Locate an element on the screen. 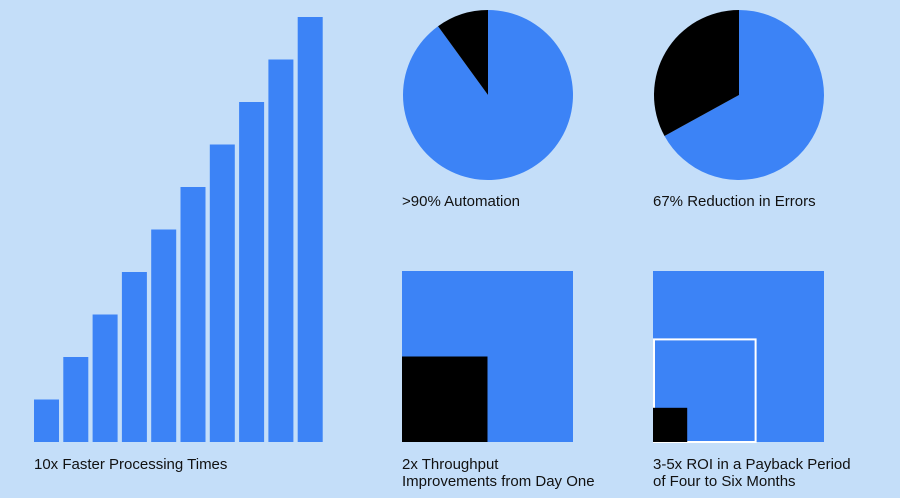 The image size is (900, 498). caption-processing-times: 10x Faster Processing Times is located at coordinates (131, 464).